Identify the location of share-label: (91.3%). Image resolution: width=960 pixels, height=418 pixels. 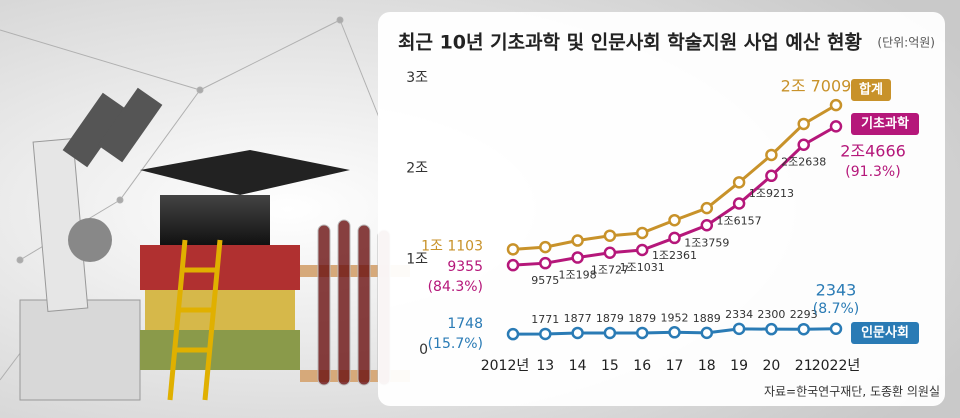
(872, 172).